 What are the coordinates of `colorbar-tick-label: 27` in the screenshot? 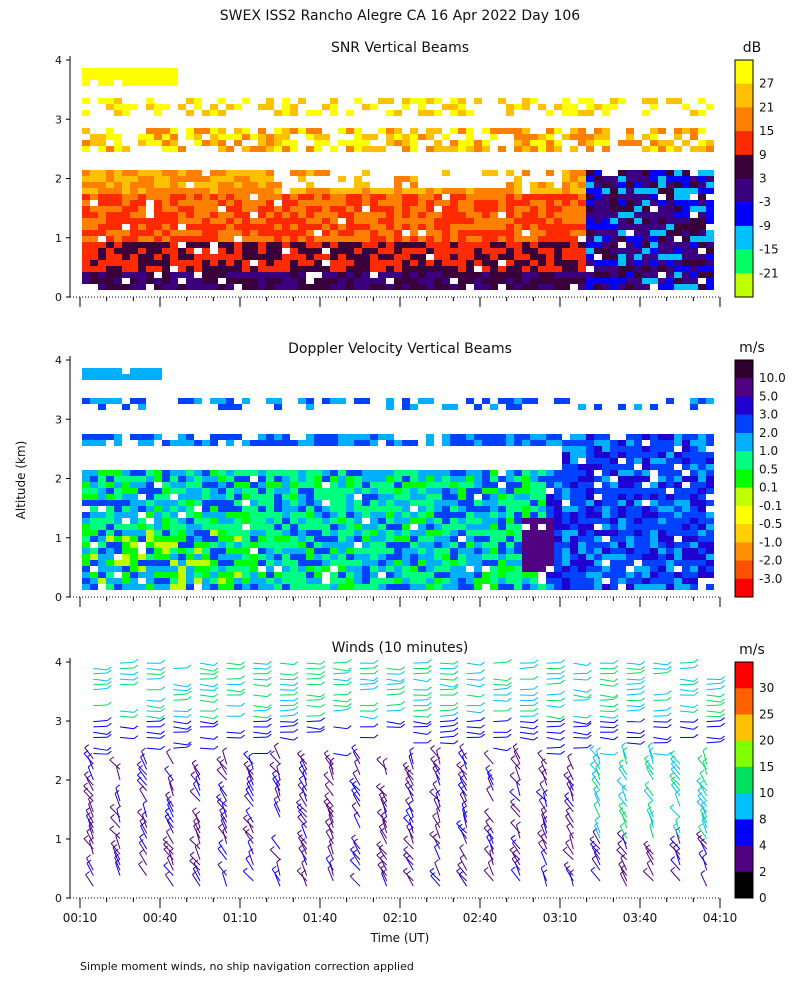 It's located at (766, 84).